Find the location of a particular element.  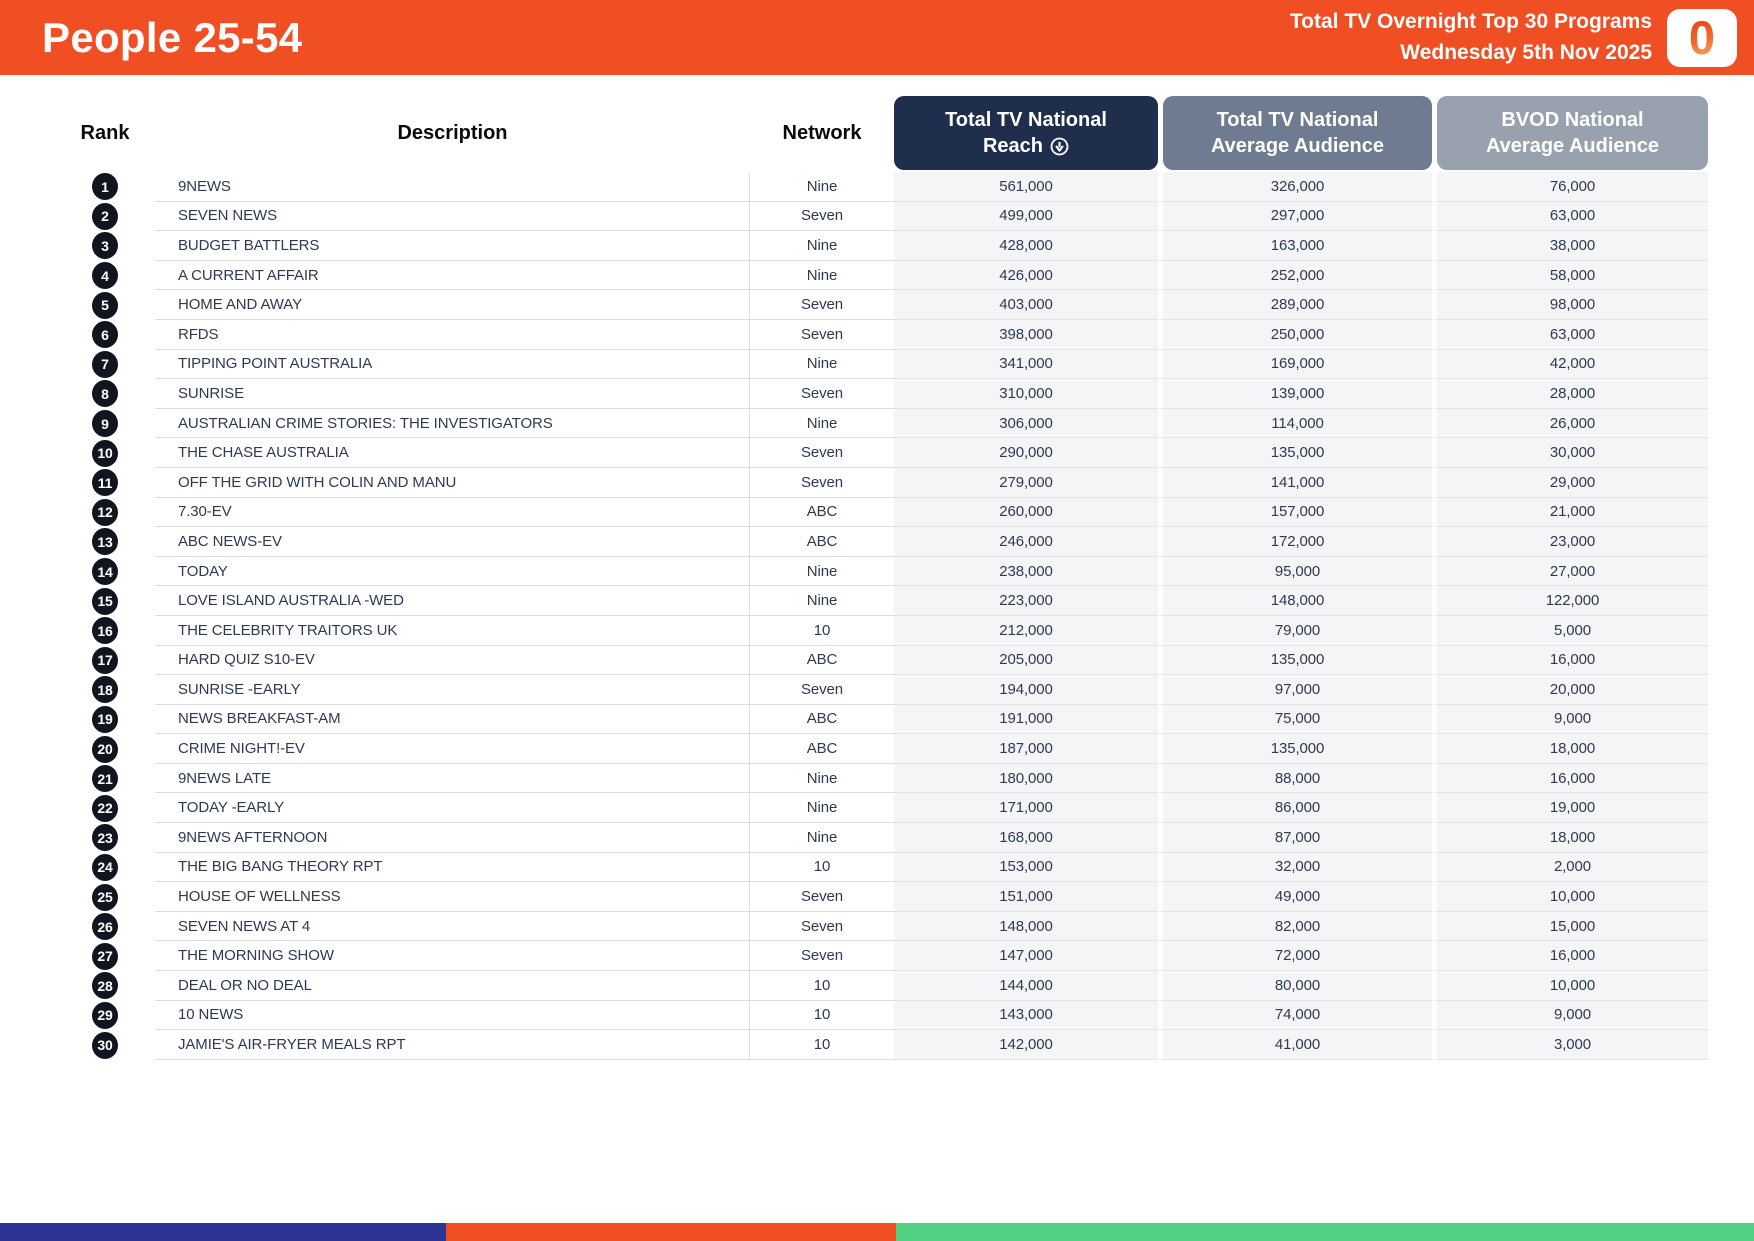

reach-value: 151,000 is located at coordinates (1026, 897).